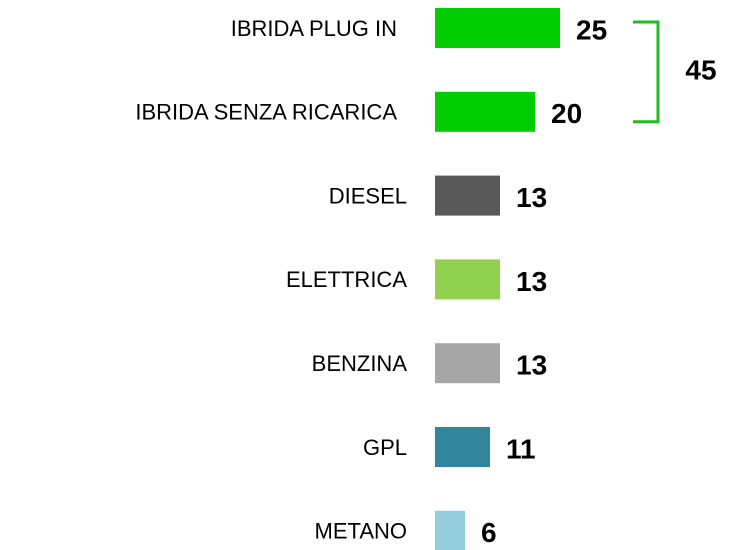  I want to click on category-label: METANO, so click(361, 531).